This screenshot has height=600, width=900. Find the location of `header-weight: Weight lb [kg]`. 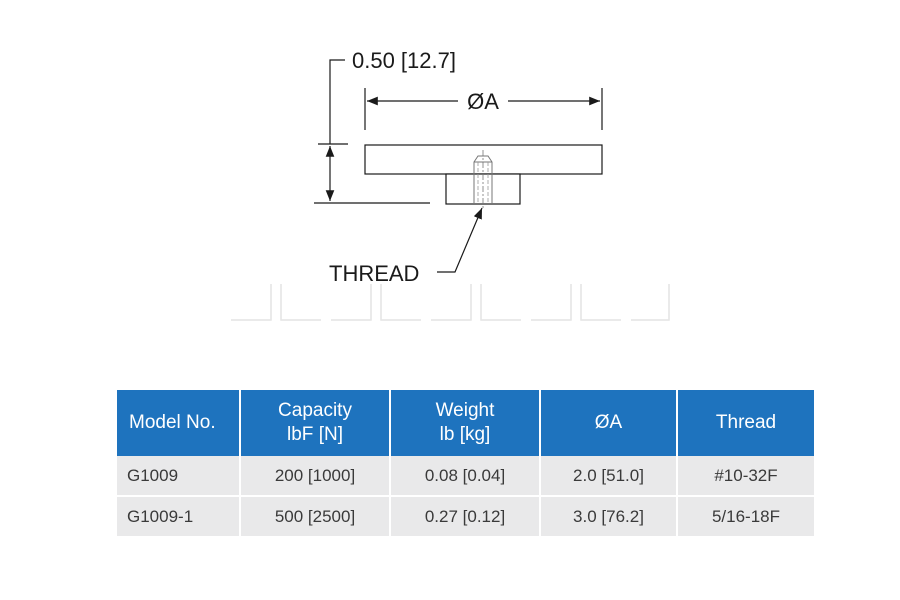

header-weight: Weight lb [kg] is located at coordinates (465, 423).